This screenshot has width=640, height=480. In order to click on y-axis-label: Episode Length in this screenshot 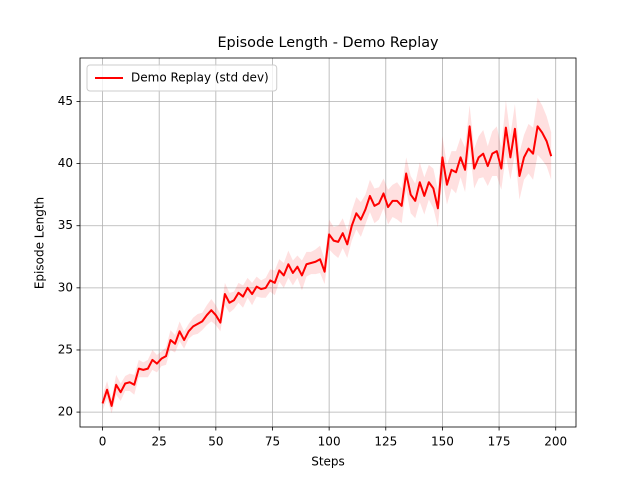, I will do `click(40, 243)`.